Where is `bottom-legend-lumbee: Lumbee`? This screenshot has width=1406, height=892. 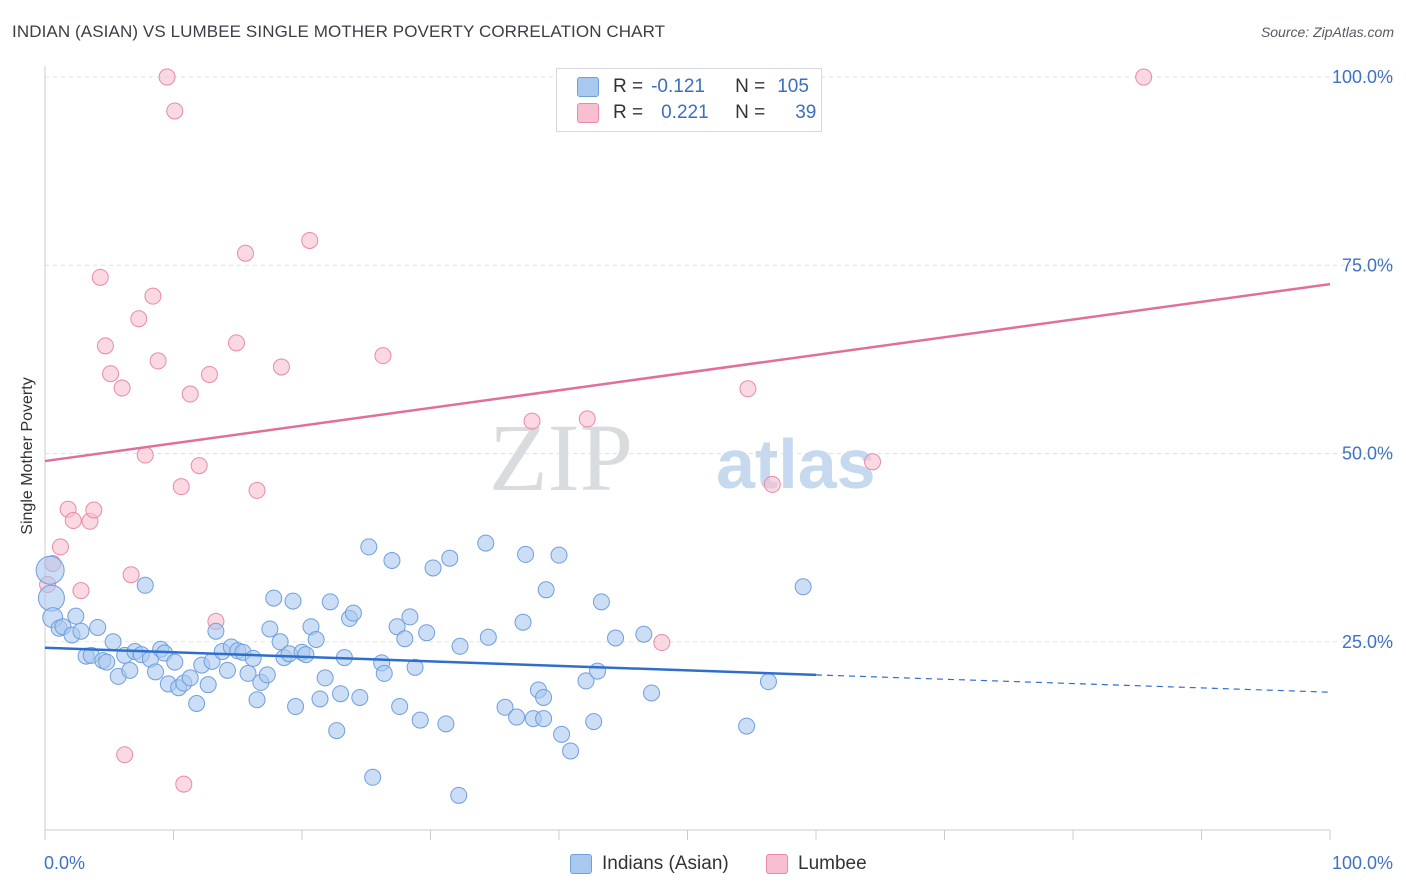
bottom-legend-lumbee: Lumbee is located at coordinates (816, 864).